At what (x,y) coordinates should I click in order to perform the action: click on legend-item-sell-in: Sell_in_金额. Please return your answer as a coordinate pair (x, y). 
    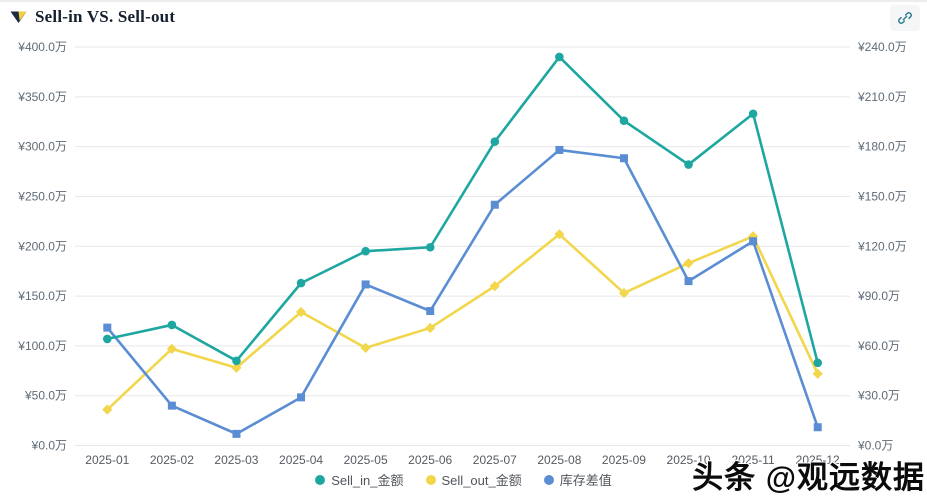
    Looking at the image, I should click on (359, 479).